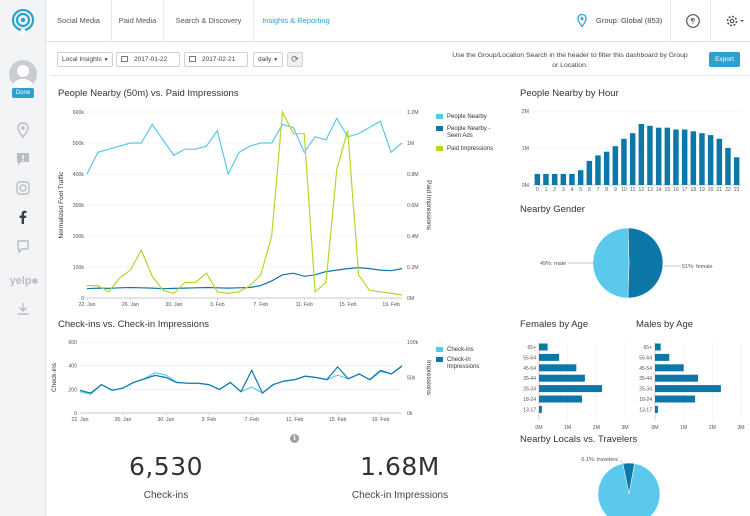 This screenshot has width=750, height=516. Describe the element at coordinates (439, 359) in the screenshot. I see `legend-swatch` at that location.